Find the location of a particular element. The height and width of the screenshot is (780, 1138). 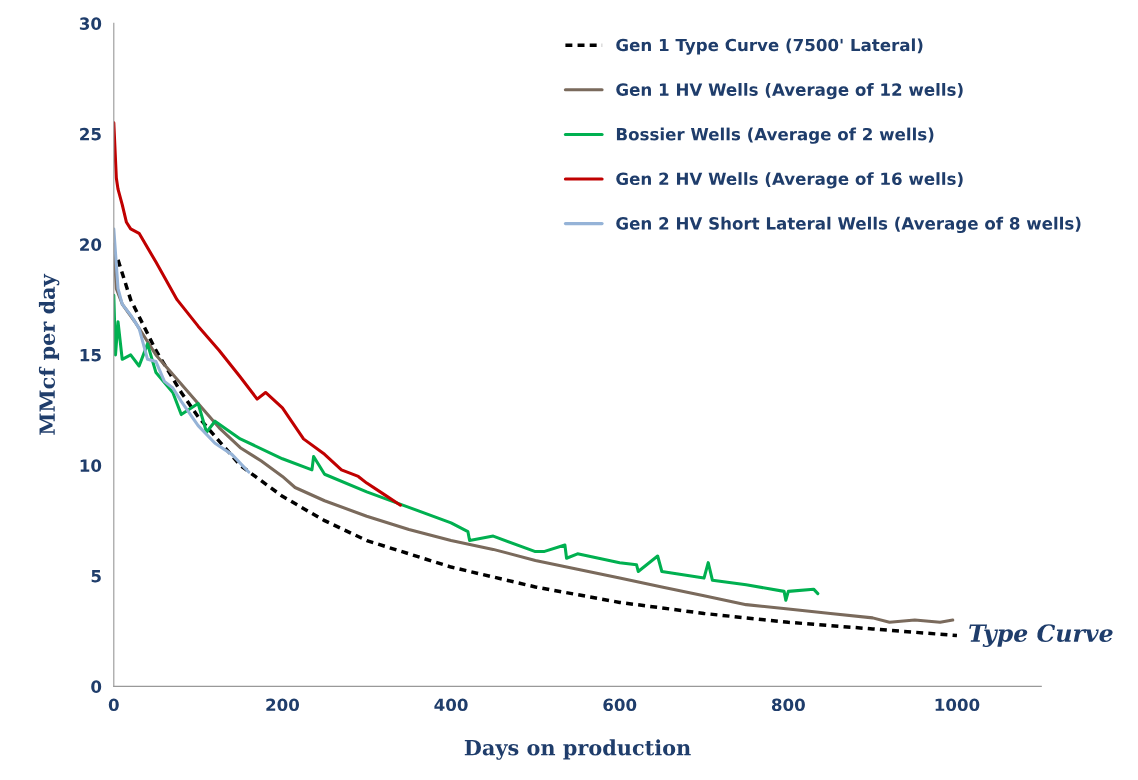

legend-label: Gen 1 Type Curve (7500' Lateral) is located at coordinates (769, 46).